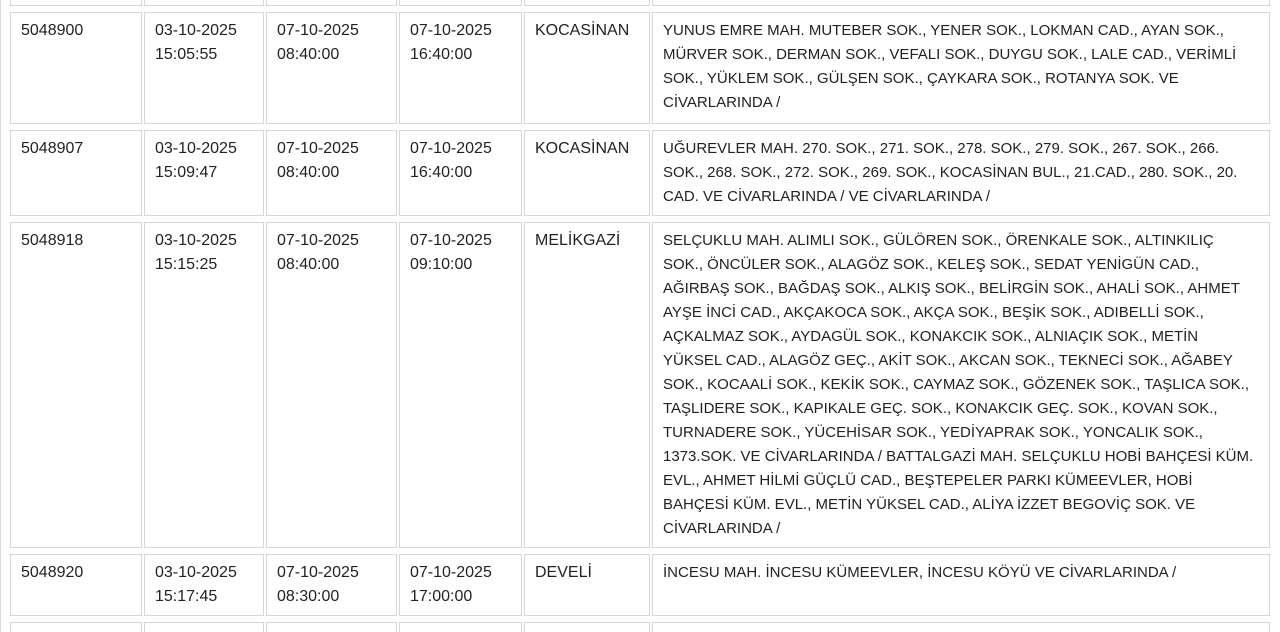 This screenshot has height=632, width=1280. I want to click on record-no-cell: 5048907, so click(76, 173).